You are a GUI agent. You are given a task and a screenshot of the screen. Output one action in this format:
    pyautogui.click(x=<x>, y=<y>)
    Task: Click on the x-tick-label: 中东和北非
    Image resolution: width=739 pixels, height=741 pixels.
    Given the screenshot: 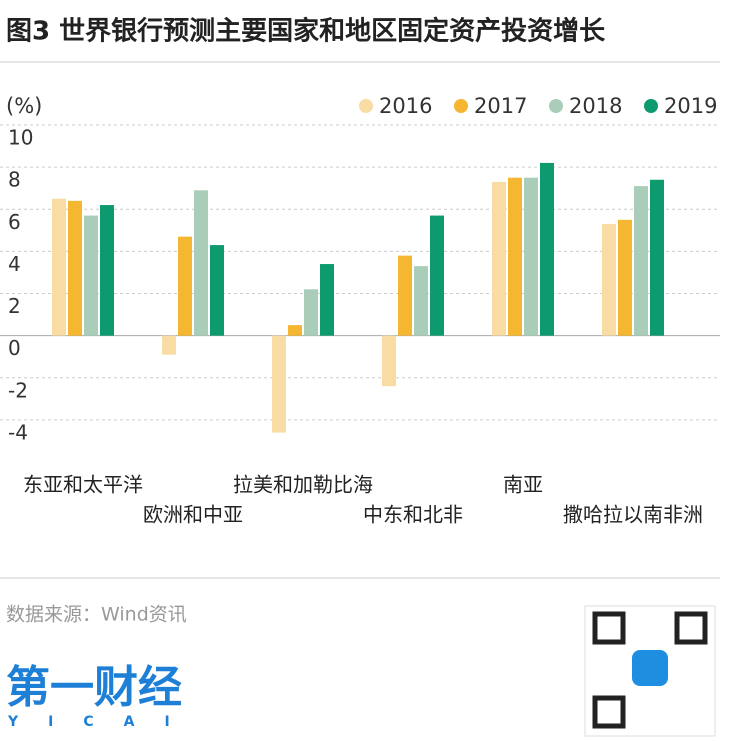 What is the action you would take?
    pyautogui.click(x=413, y=515)
    